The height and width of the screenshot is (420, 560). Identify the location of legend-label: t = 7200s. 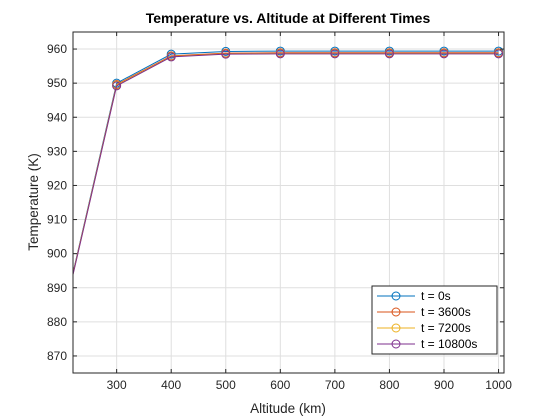
(446, 328).